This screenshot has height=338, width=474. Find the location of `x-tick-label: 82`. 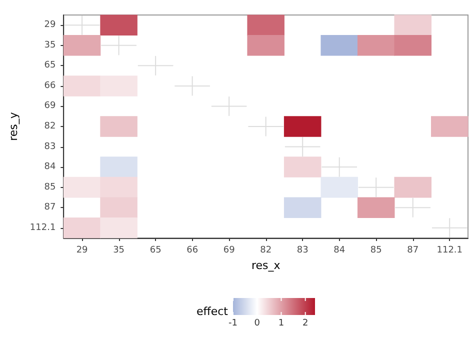

x-tick-label: 82 is located at coordinates (266, 251).